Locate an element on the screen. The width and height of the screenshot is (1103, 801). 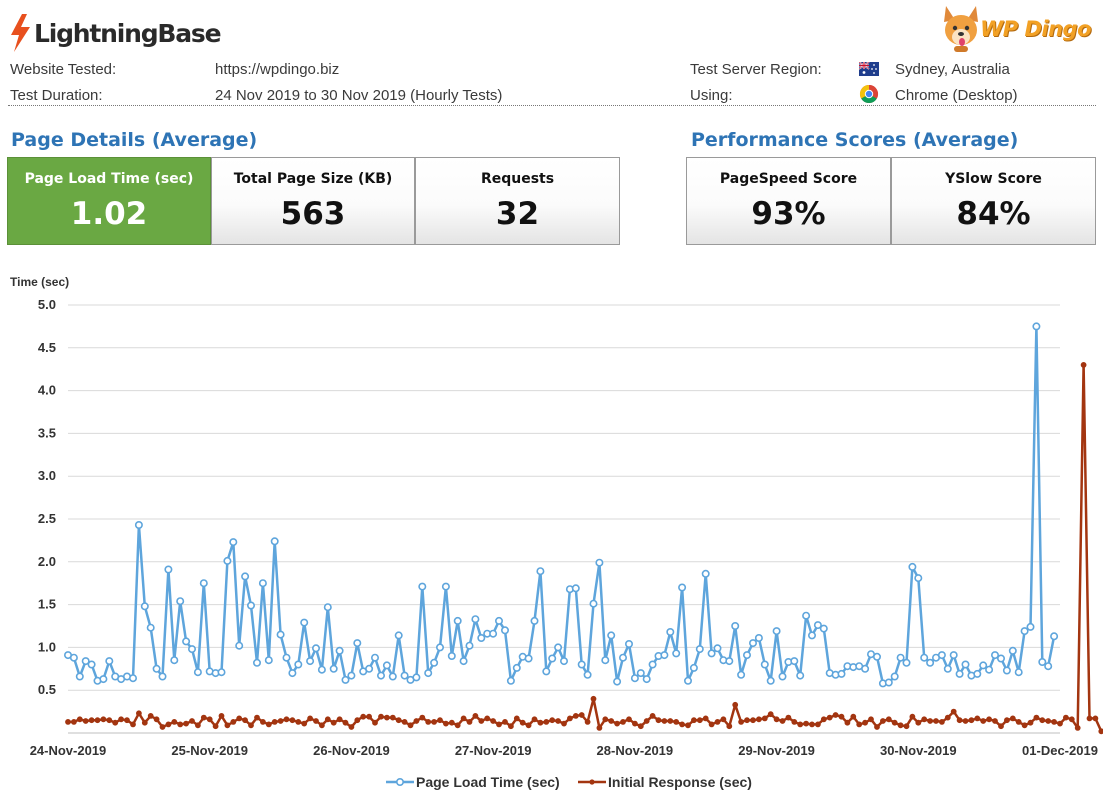
page-load-time-card: Page Load Time (sec) 1.02 is located at coordinates (109, 201).